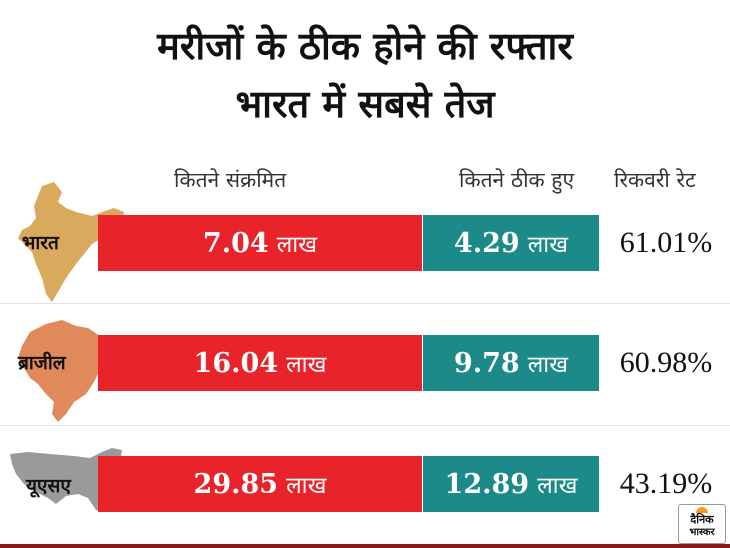 Image resolution: width=730 pixels, height=548 pixels. I want to click on infected-bar: 16.04 लाख, so click(260, 363).